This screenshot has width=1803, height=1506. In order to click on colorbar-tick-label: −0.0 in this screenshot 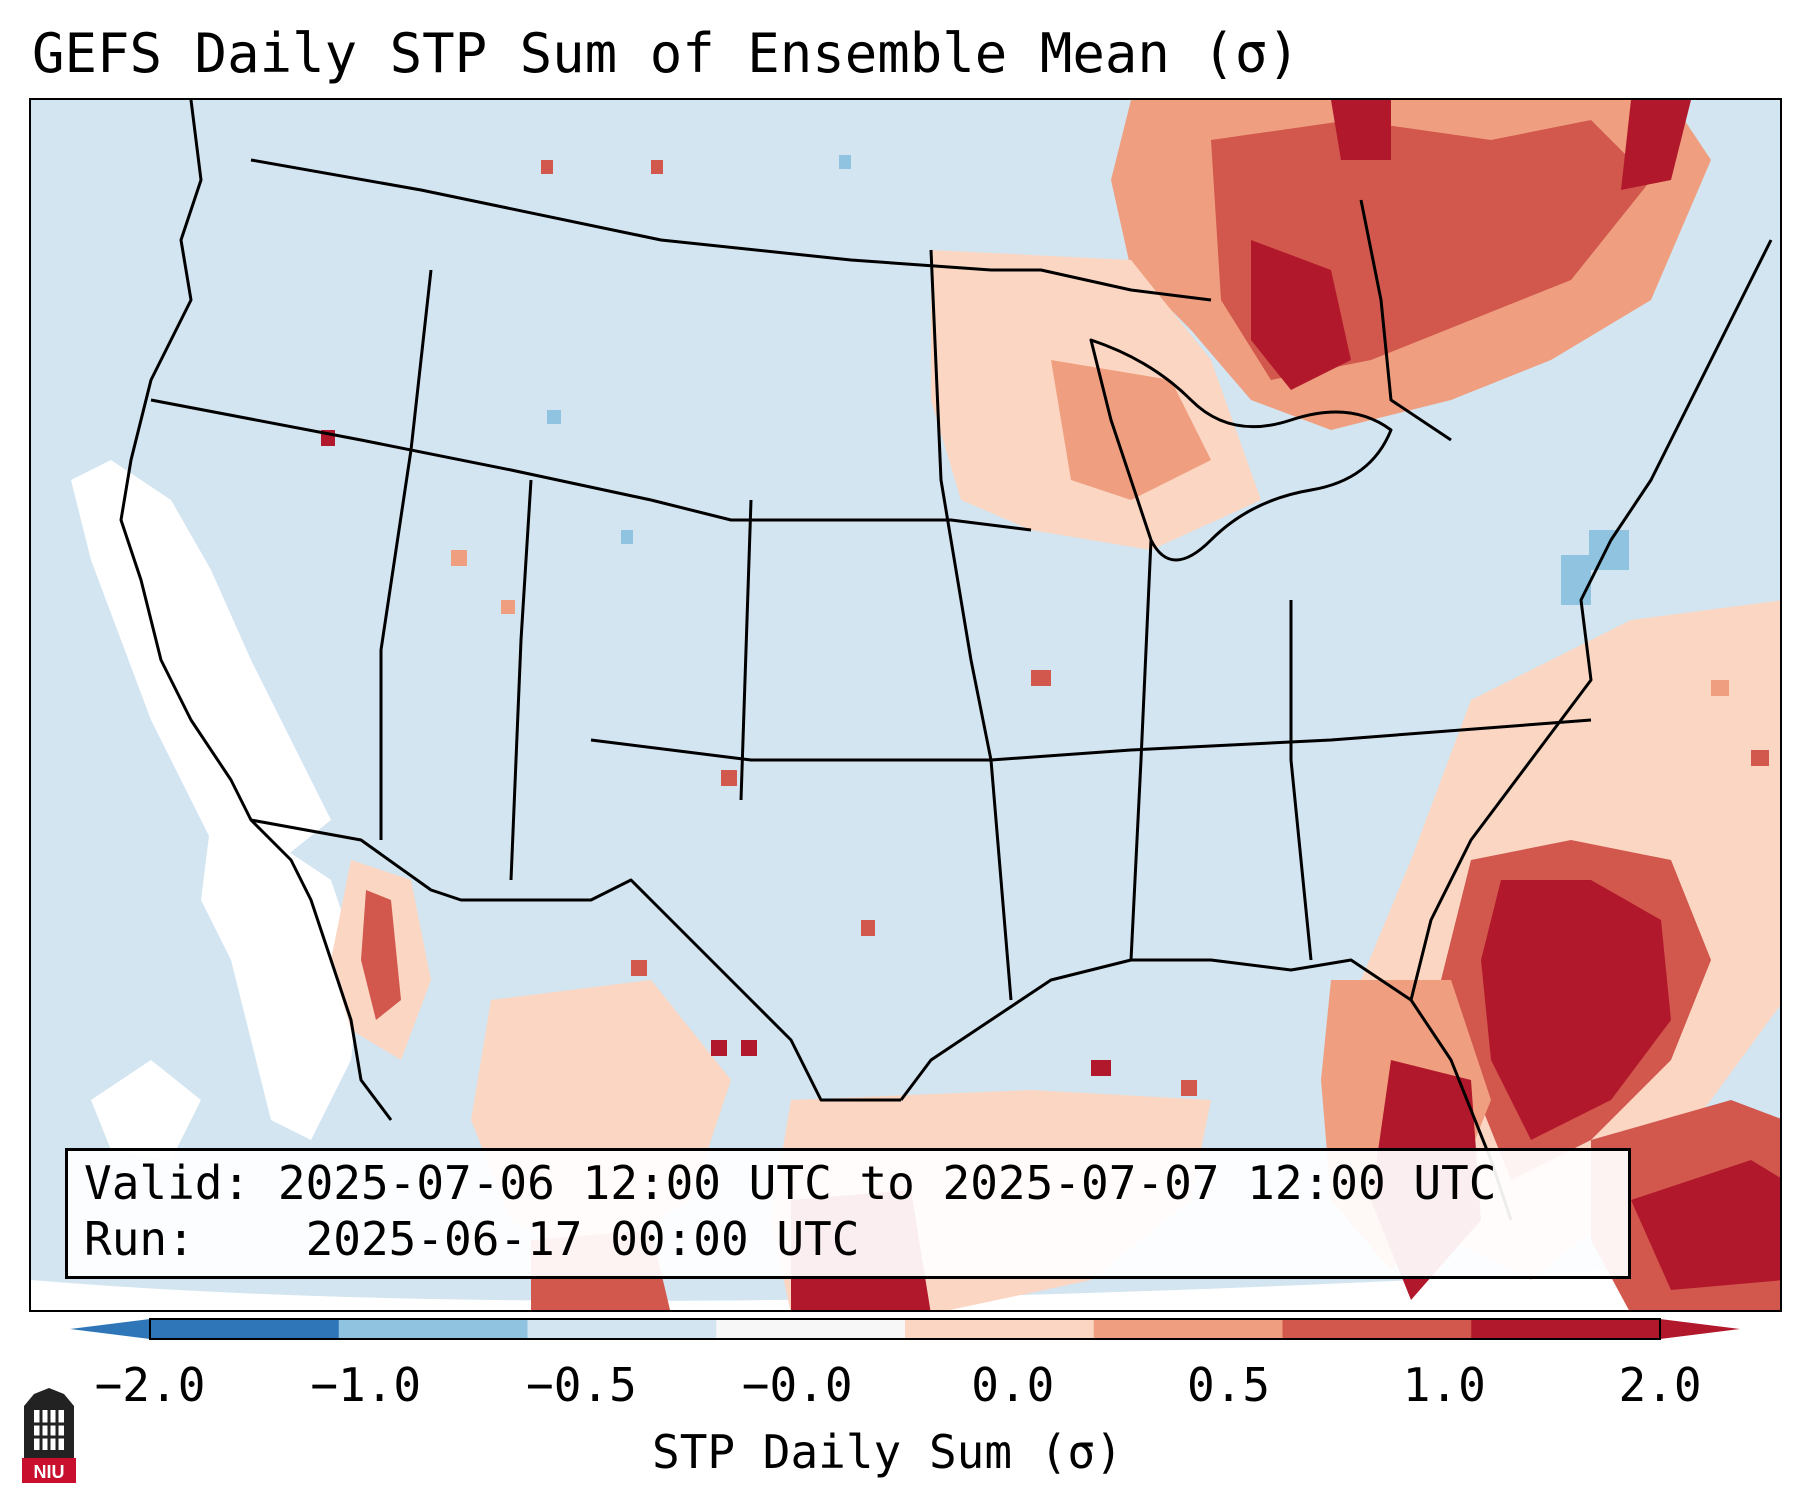, I will do `click(797, 1385)`.